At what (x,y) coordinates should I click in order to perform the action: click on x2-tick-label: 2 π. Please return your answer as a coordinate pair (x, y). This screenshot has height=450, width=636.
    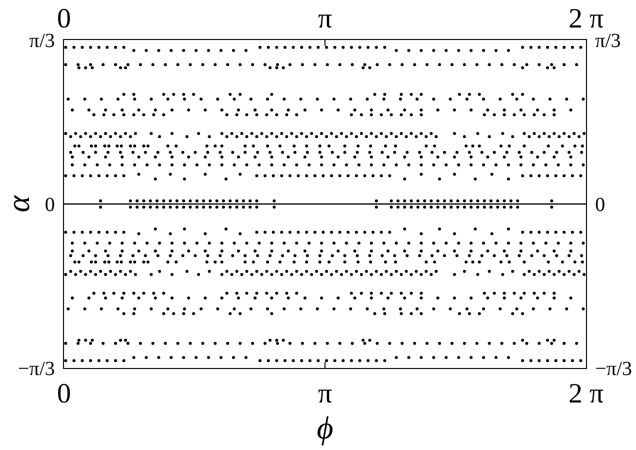
    Looking at the image, I should click on (586, 394).